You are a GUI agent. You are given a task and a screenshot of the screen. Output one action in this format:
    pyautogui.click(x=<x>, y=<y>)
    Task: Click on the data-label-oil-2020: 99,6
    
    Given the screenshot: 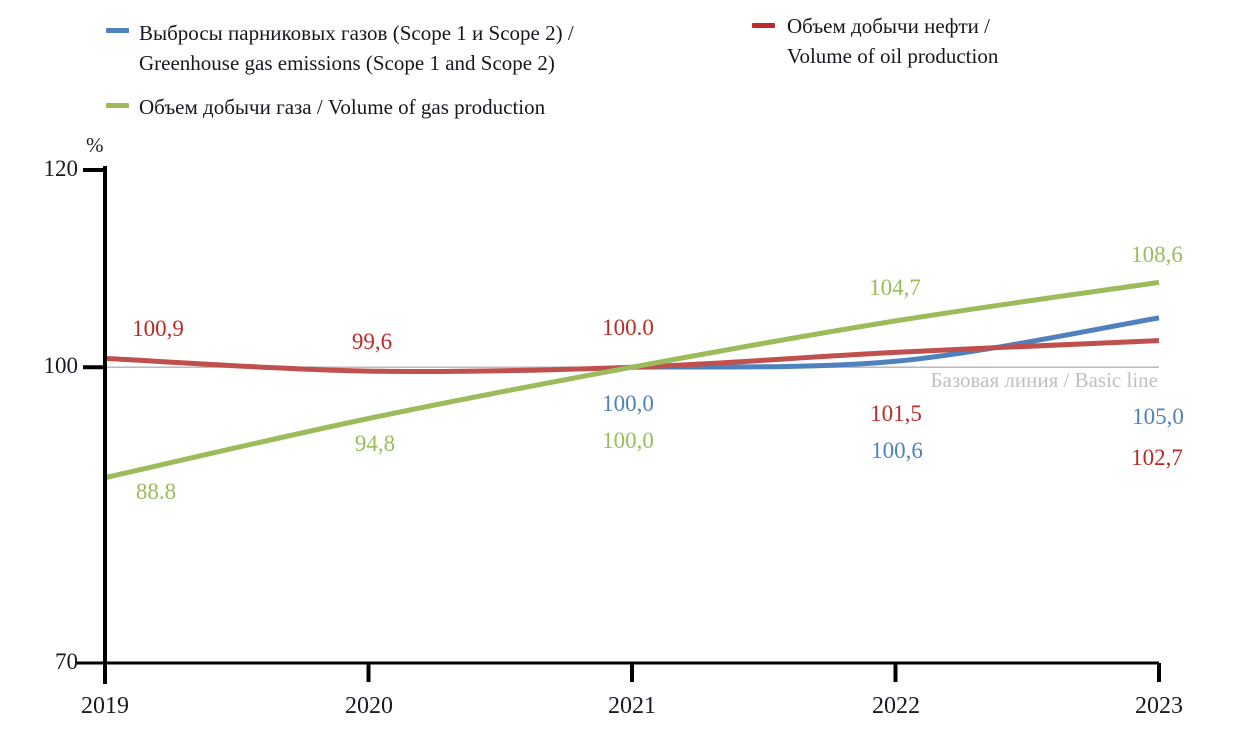 What is the action you would take?
    pyautogui.click(x=372, y=341)
    